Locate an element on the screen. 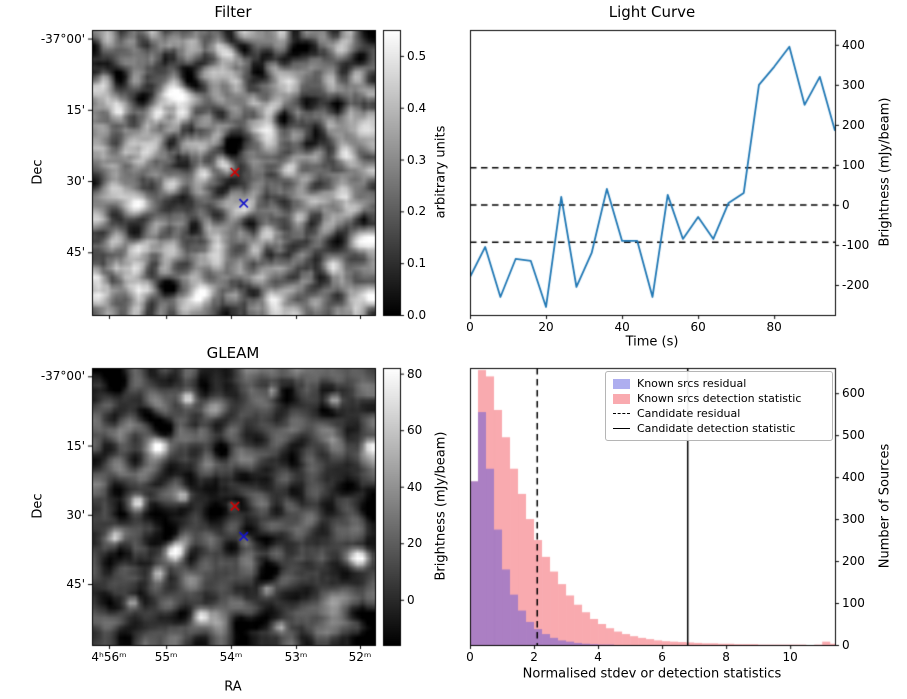 Image resolution: width=907 pixels, height=699 pixels. light-curve-x-axis-label: Time (s) is located at coordinates (652, 342).